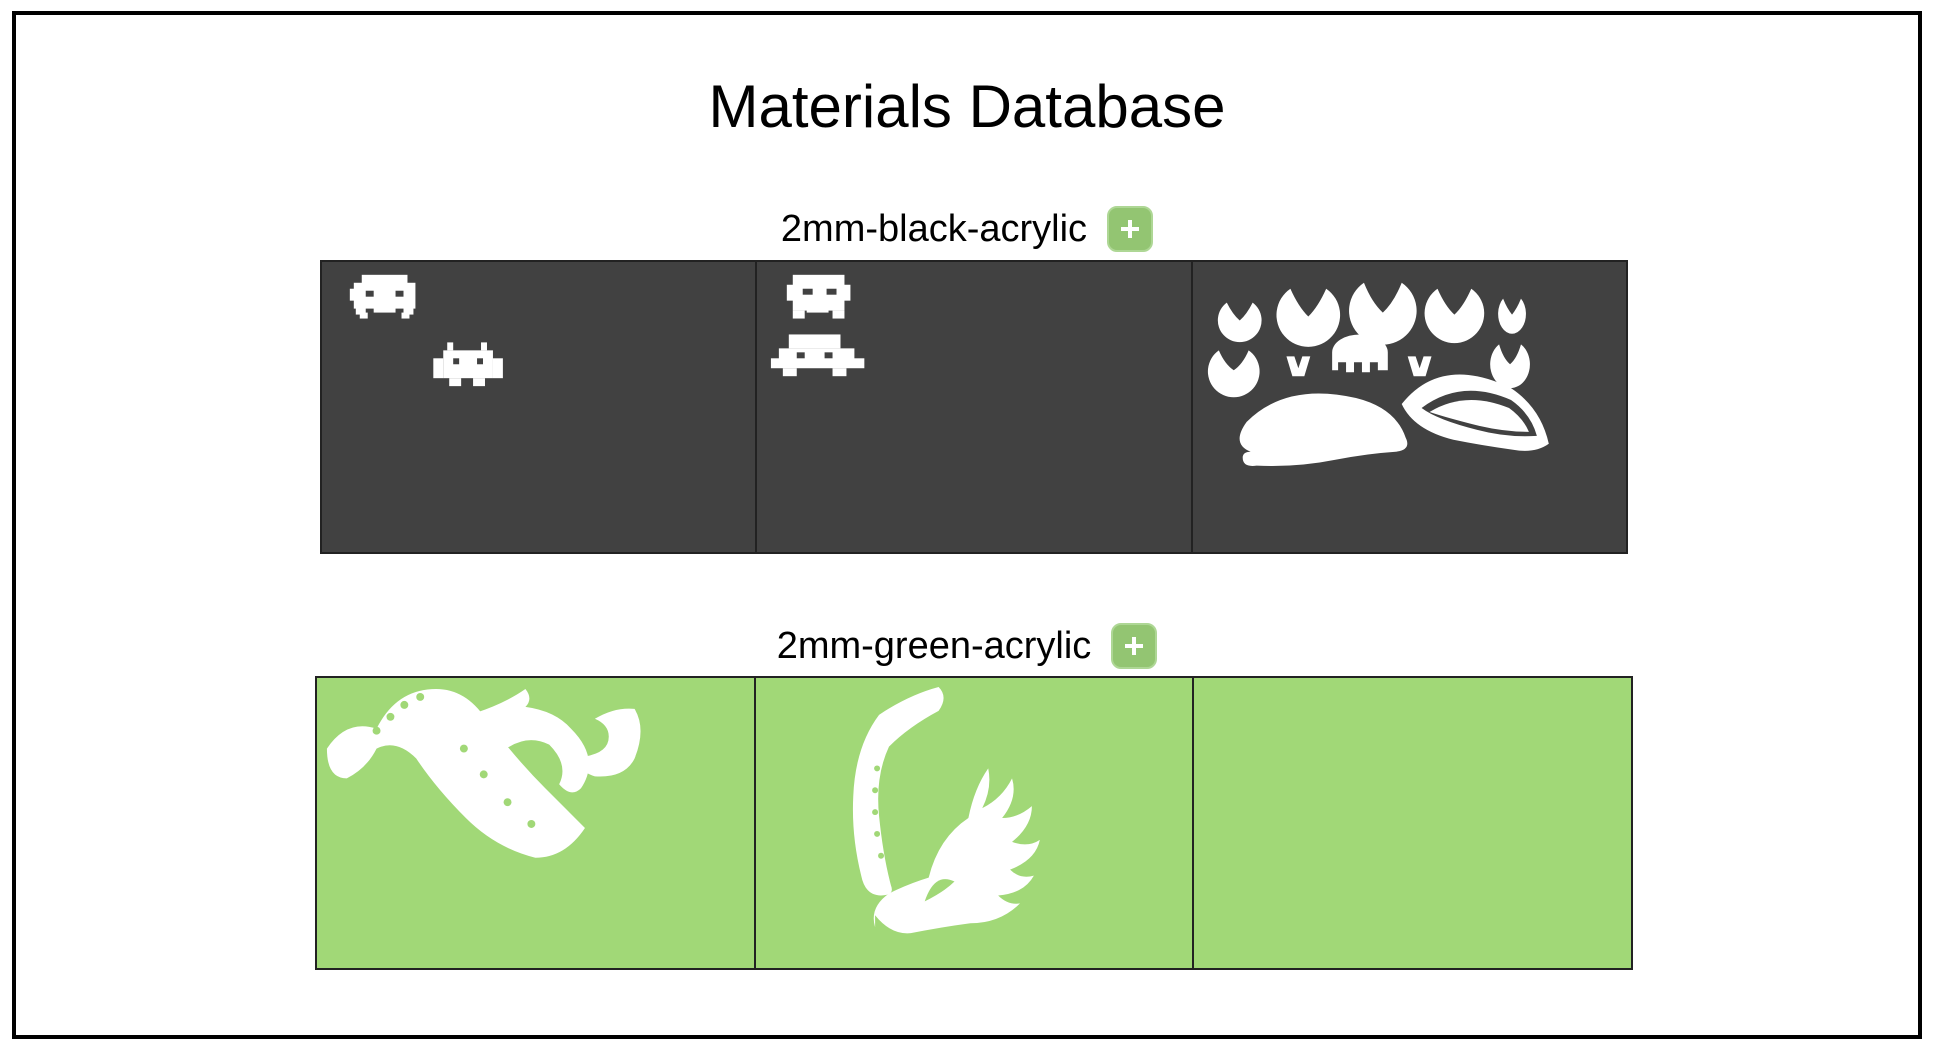 This screenshot has height=1056, width=1940. Describe the element at coordinates (934, 229) in the screenshot. I see `material-name: 2mm-black-acrylic` at that location.